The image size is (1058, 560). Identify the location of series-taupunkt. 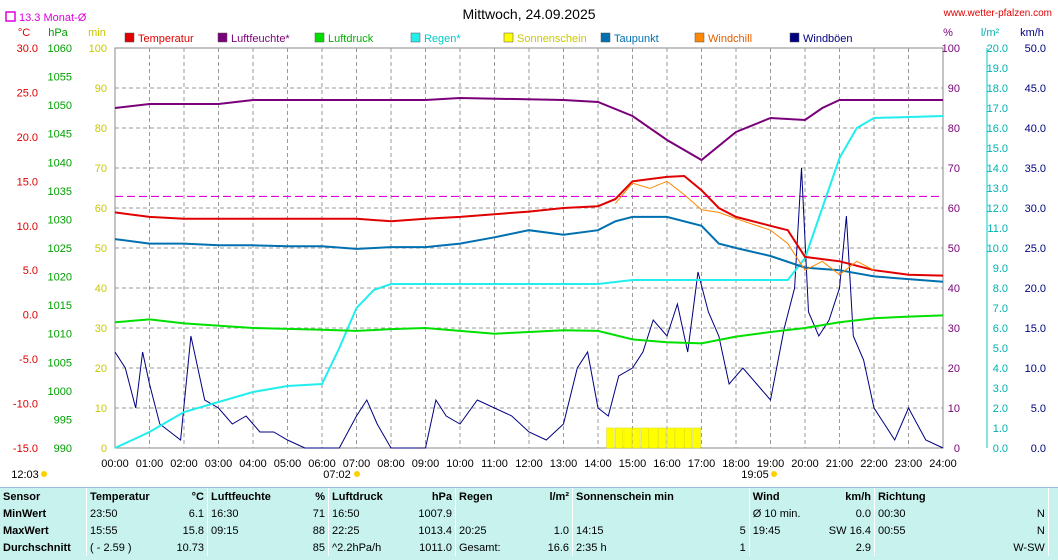
(529, 249).